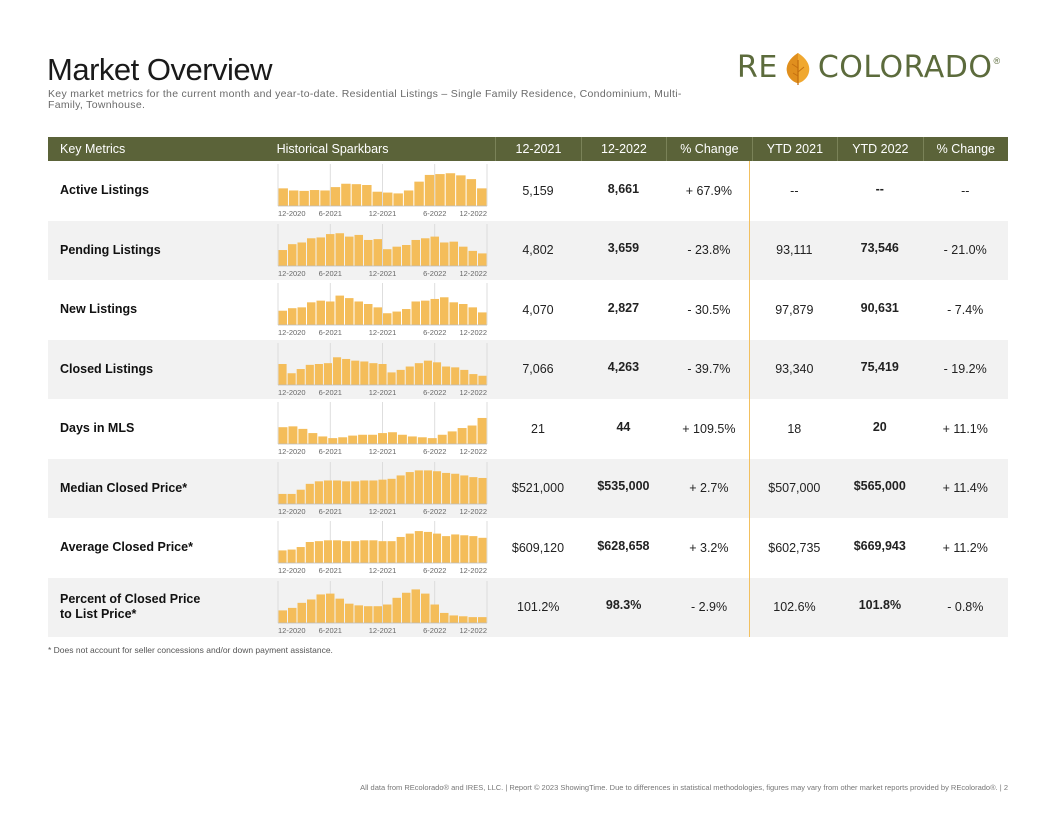 This screenshot has width=1056, height=816. Describe the element at coordinates (538, 369) in the screenshot. I see `month-2021-value: 7,066` at that location.